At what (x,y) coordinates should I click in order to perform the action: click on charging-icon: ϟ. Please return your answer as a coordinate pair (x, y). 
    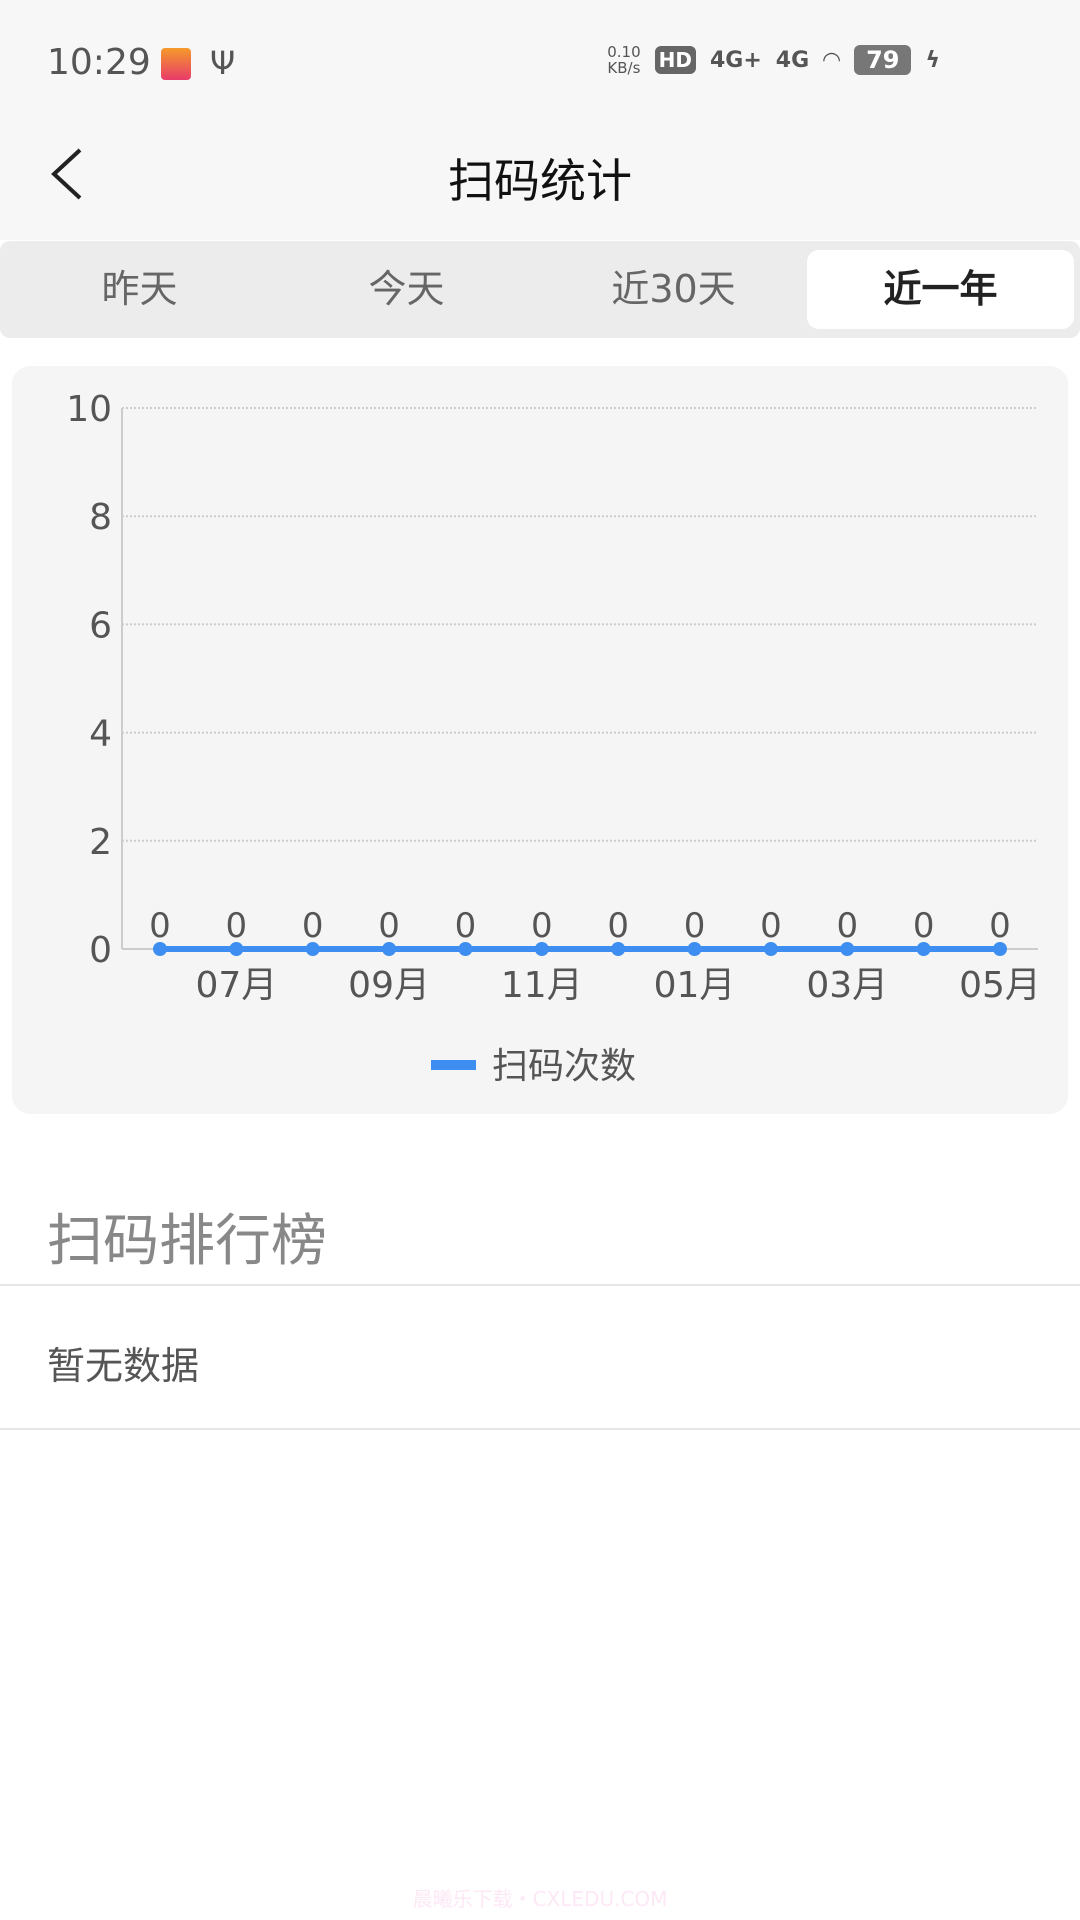
    Looking at the image, I should click on (932, 60).